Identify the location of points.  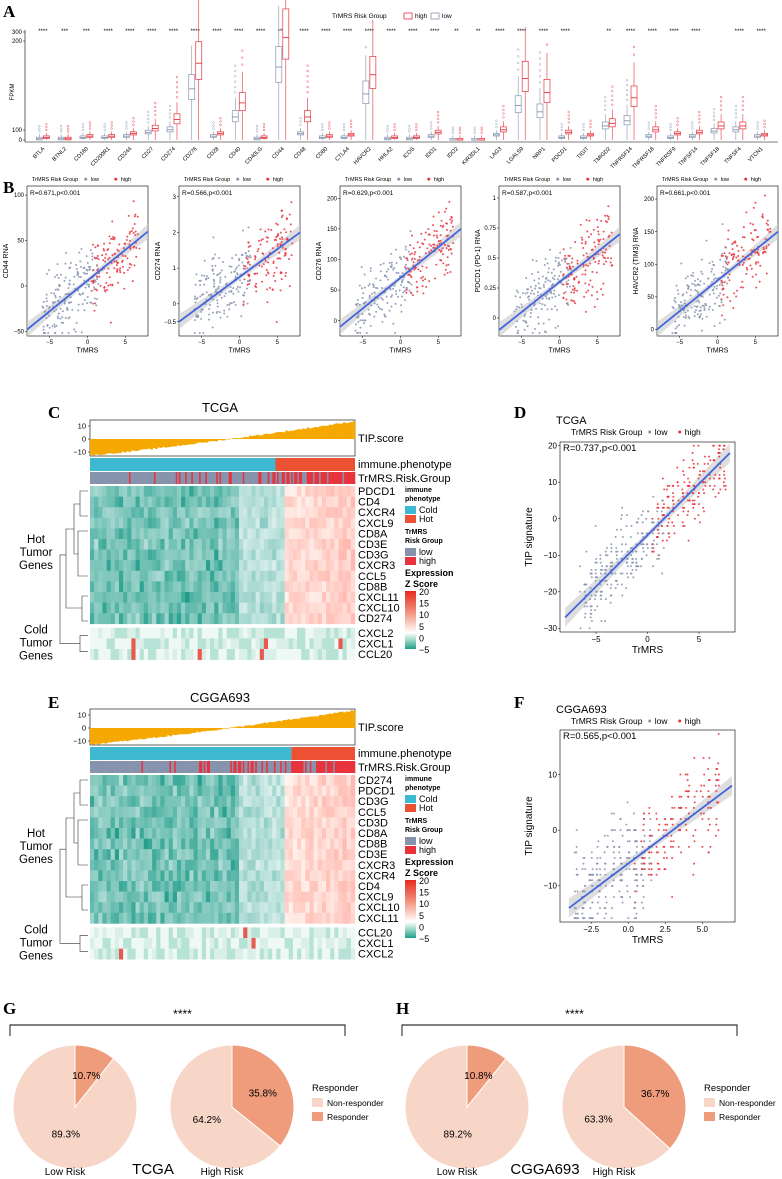
(243, 267).